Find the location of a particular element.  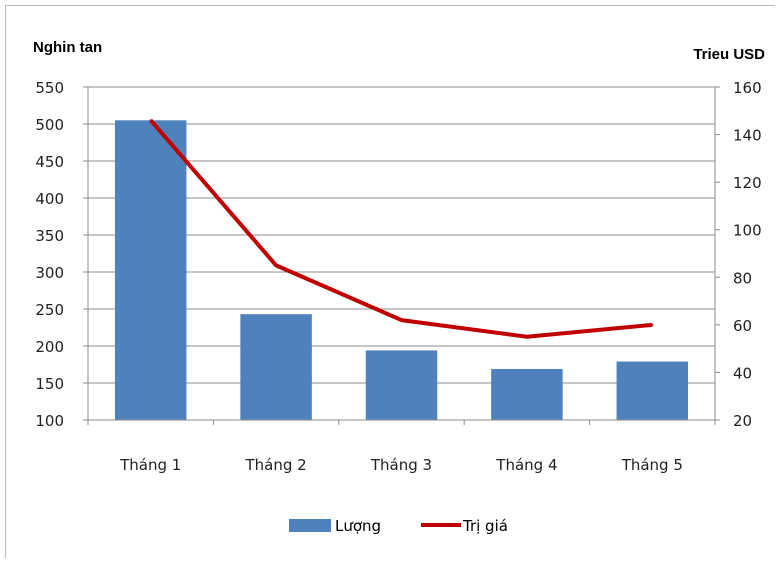

category-label: Tháng 2 is located at coordinates (275, 465).